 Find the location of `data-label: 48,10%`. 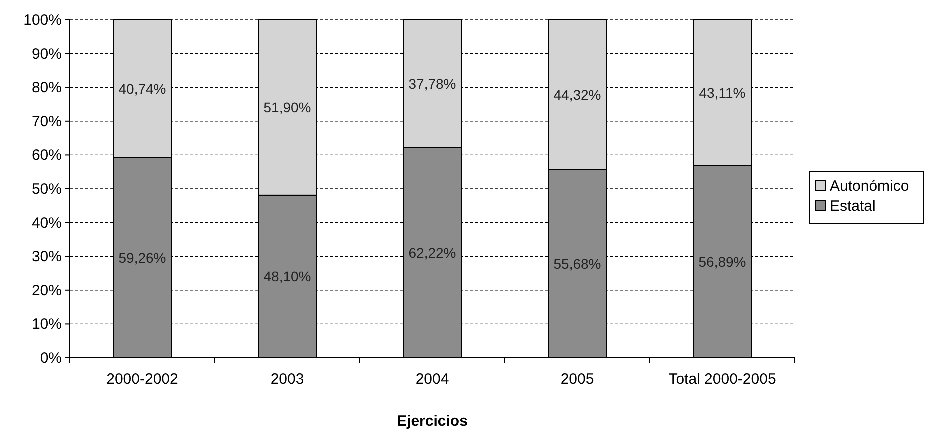

data-label: 48,10% is located at coordinates (288, 276).